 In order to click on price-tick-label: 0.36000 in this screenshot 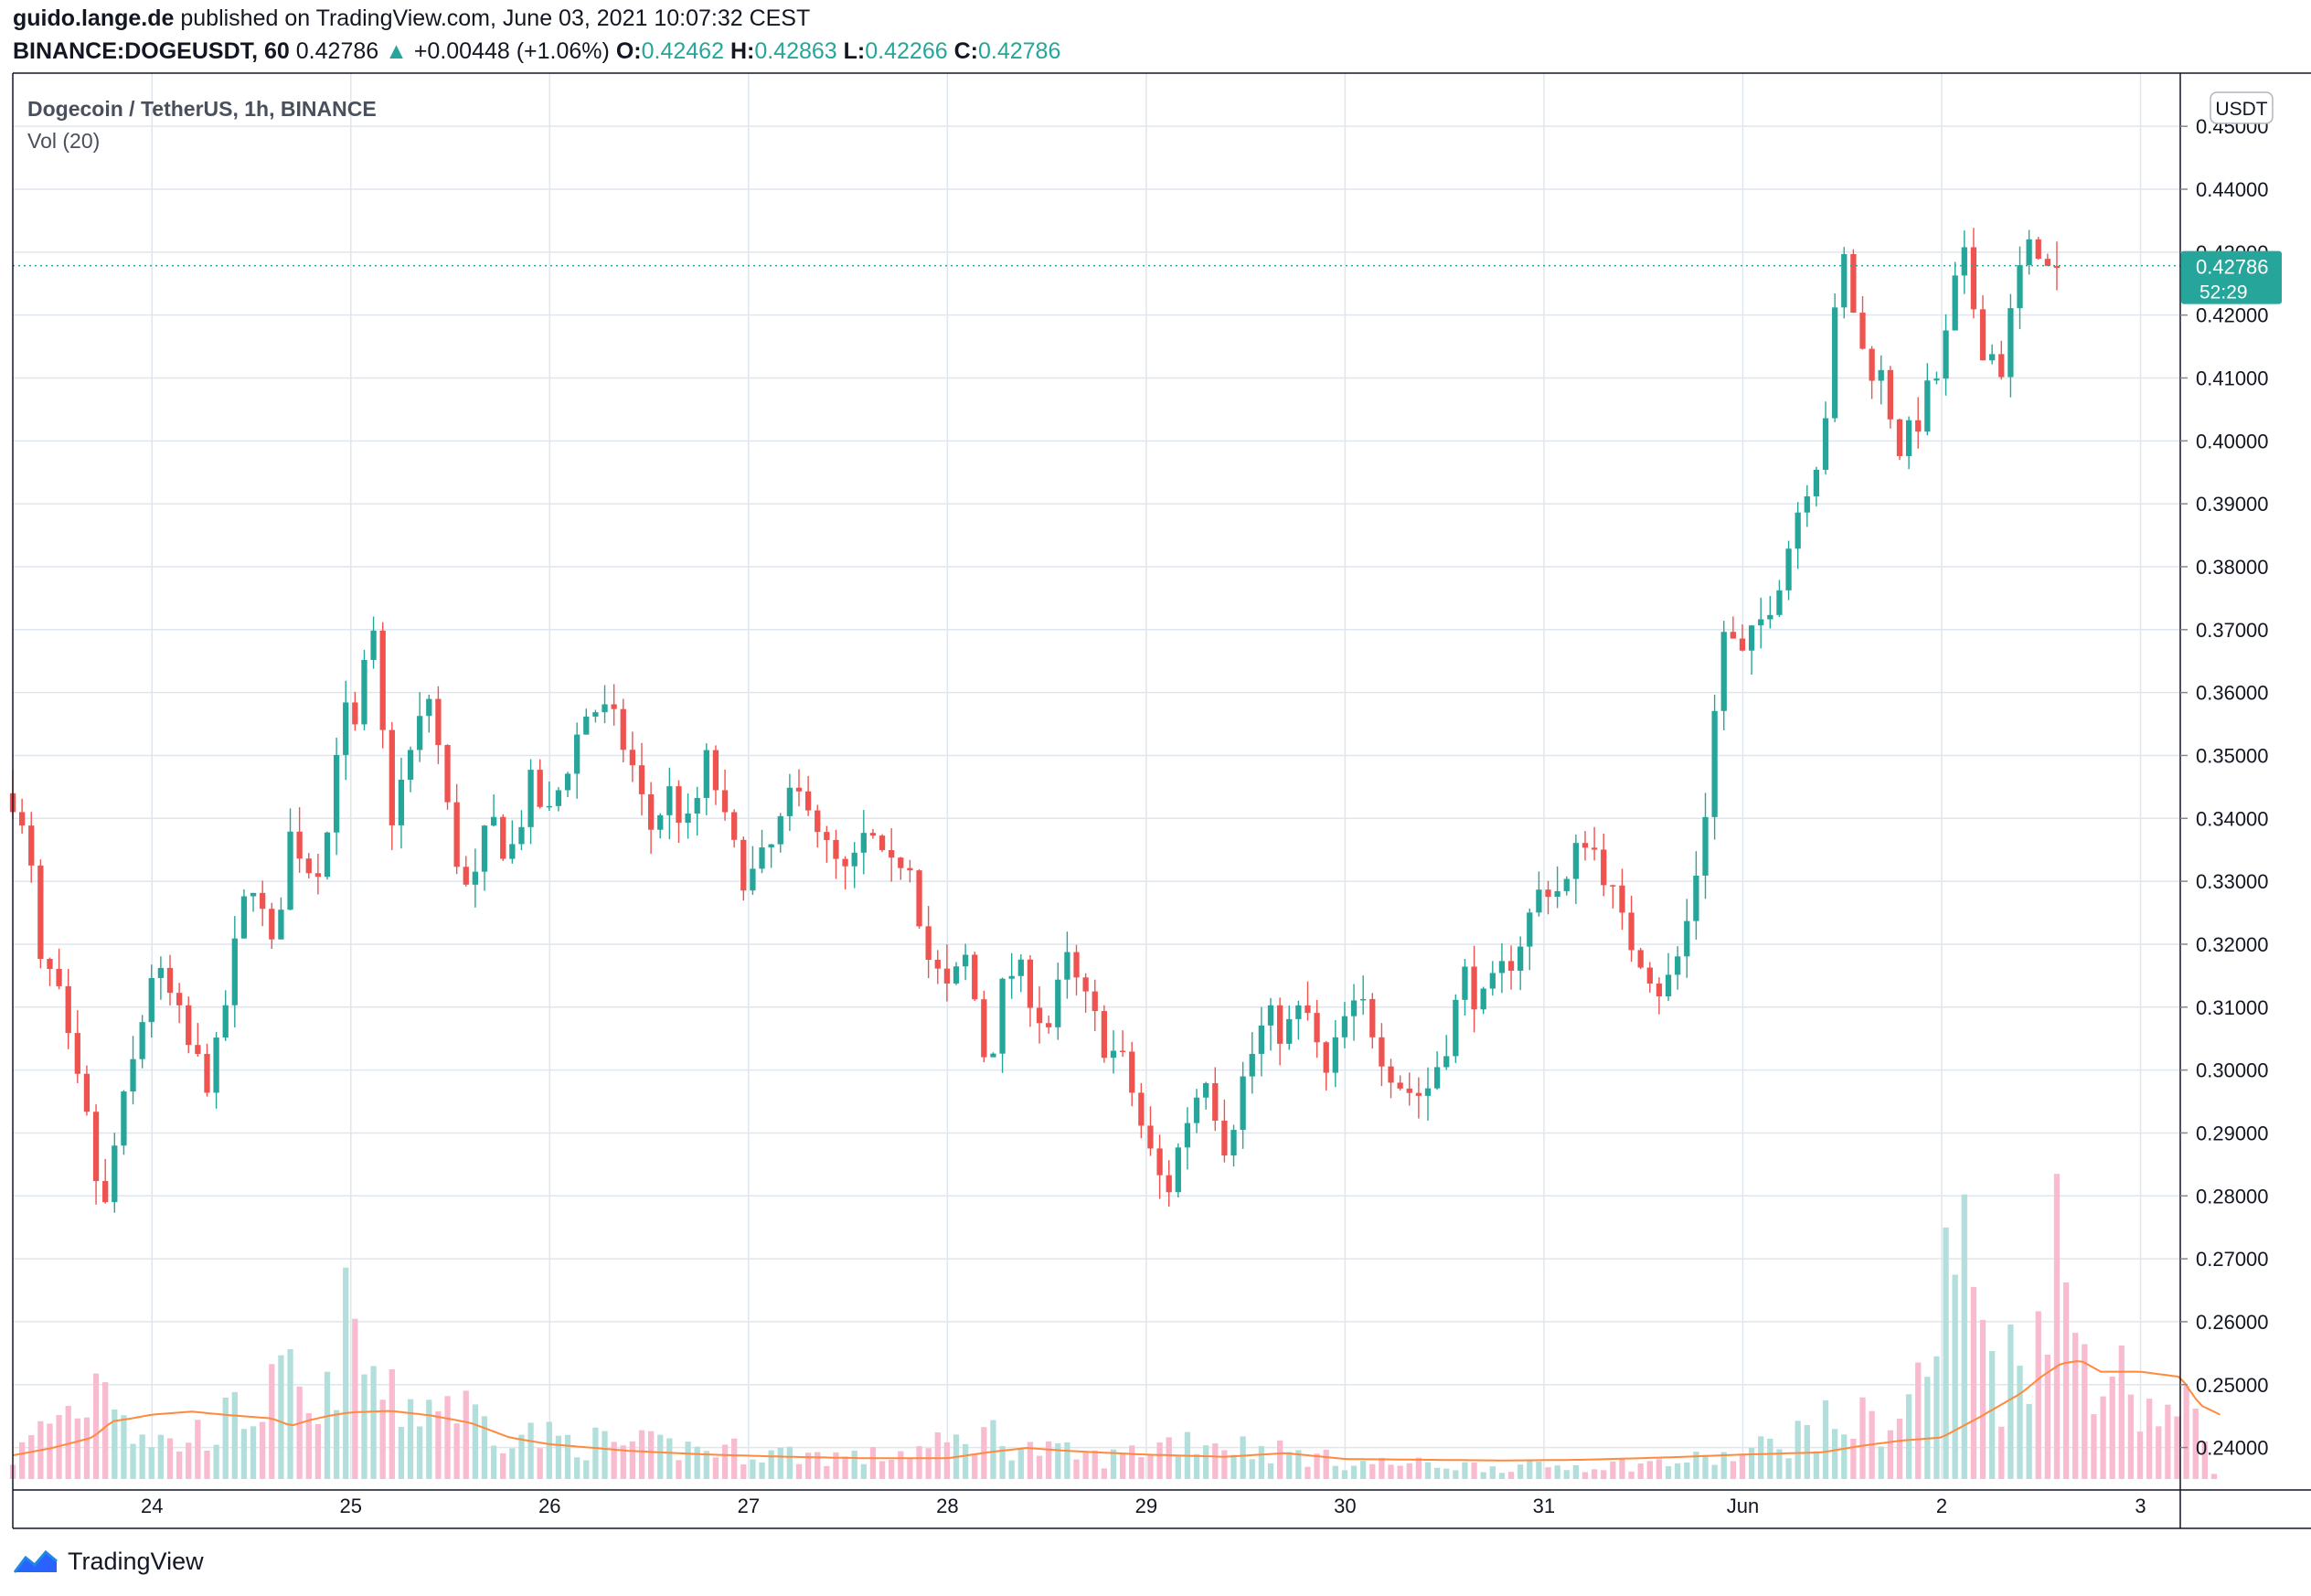, I will do `click(2232, 693)`.